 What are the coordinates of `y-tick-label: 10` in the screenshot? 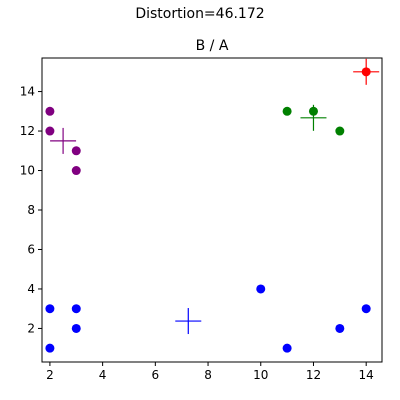 It's located at (27, 171).